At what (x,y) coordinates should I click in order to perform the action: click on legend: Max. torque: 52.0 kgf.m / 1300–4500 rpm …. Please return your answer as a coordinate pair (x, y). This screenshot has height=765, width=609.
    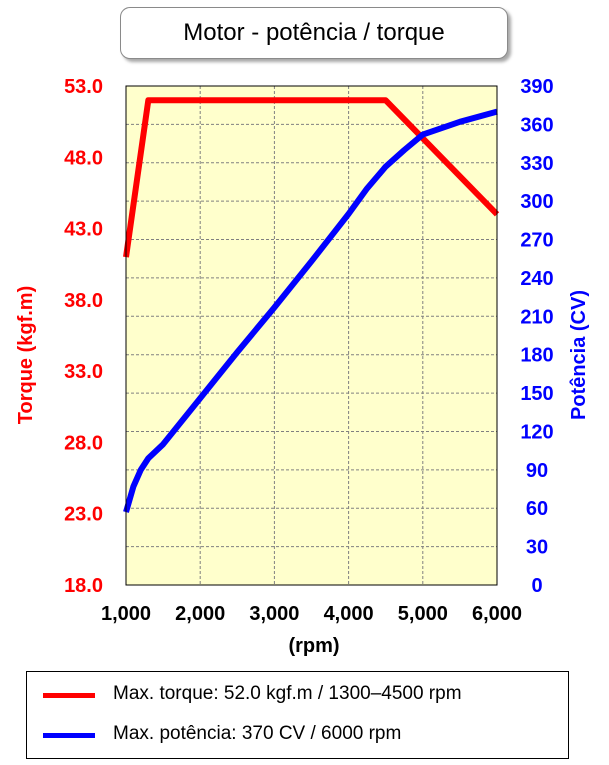
    Looking at the image, I should click on (297, 715).